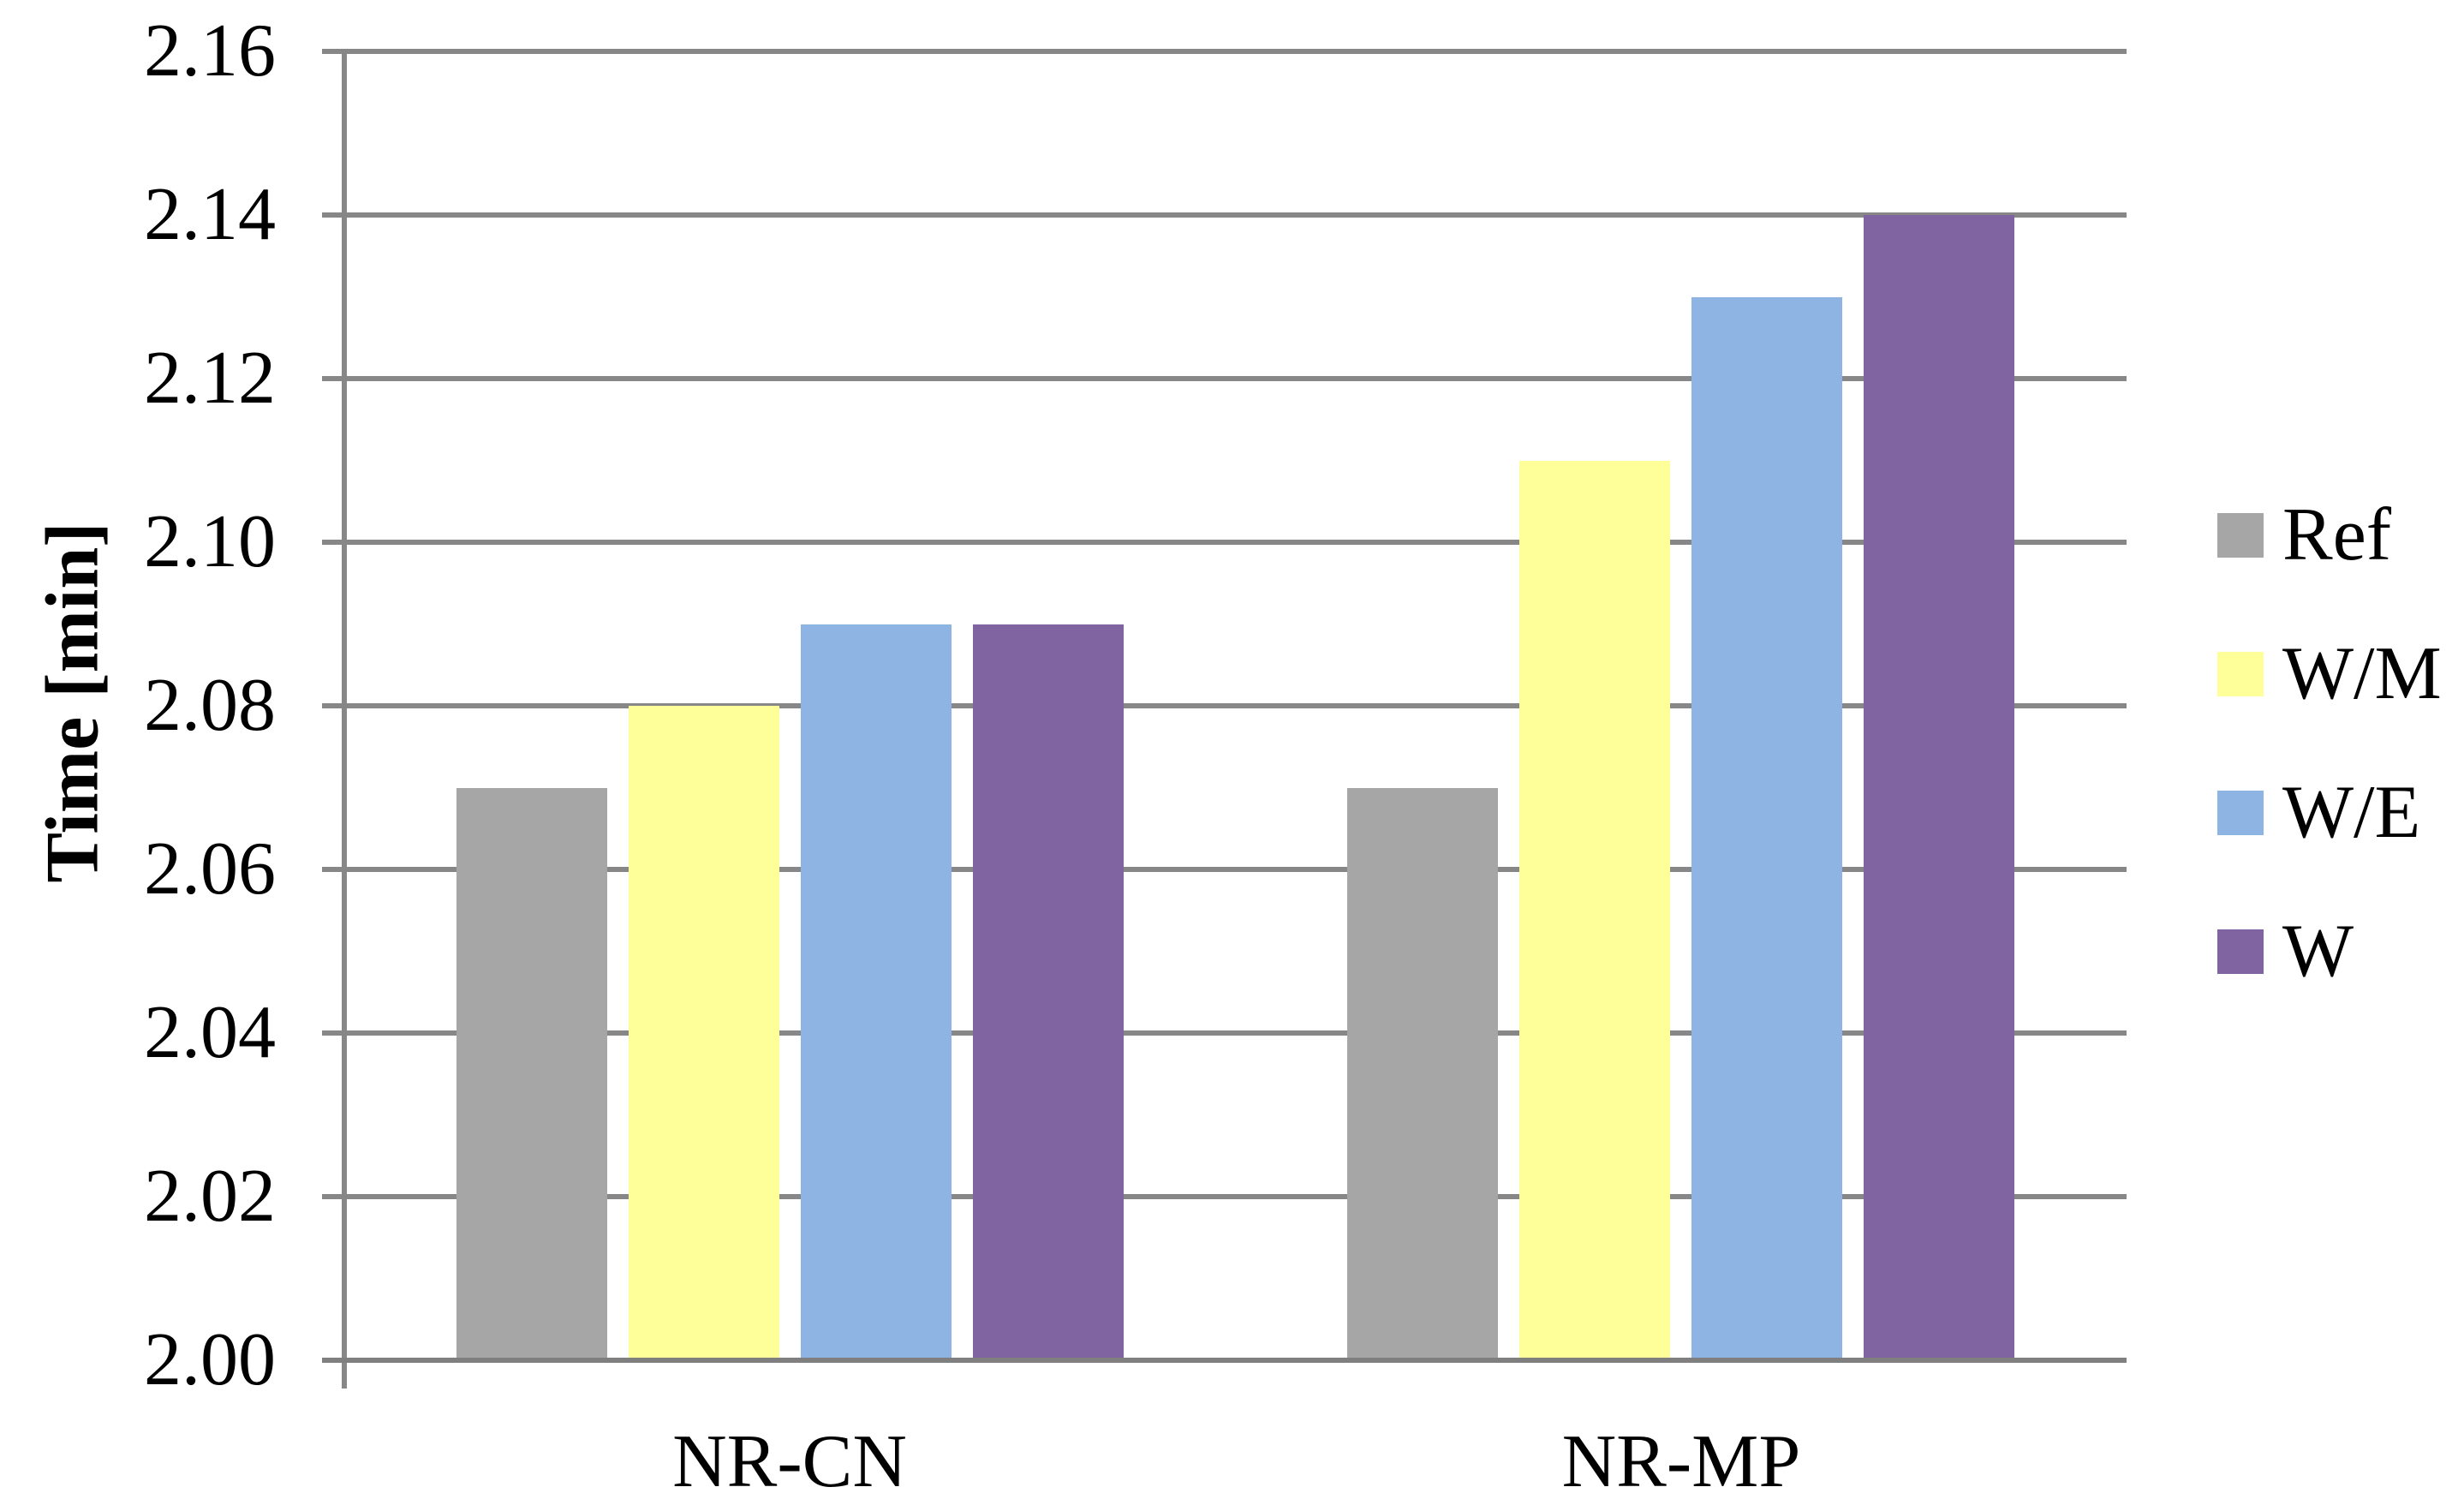 The height and width of the screenshot is (1511, 2464). Describe the element at coordinates (876, 992) in the screenshot. I see `bar-w-e-nr-cn` at that location.